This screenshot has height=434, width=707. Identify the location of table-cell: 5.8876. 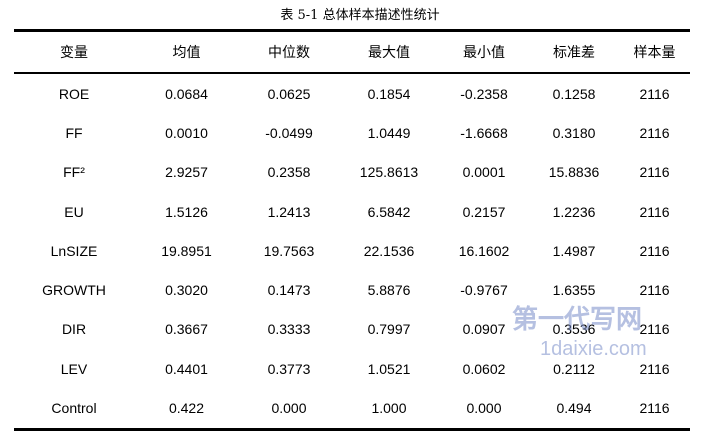
(389, 290).